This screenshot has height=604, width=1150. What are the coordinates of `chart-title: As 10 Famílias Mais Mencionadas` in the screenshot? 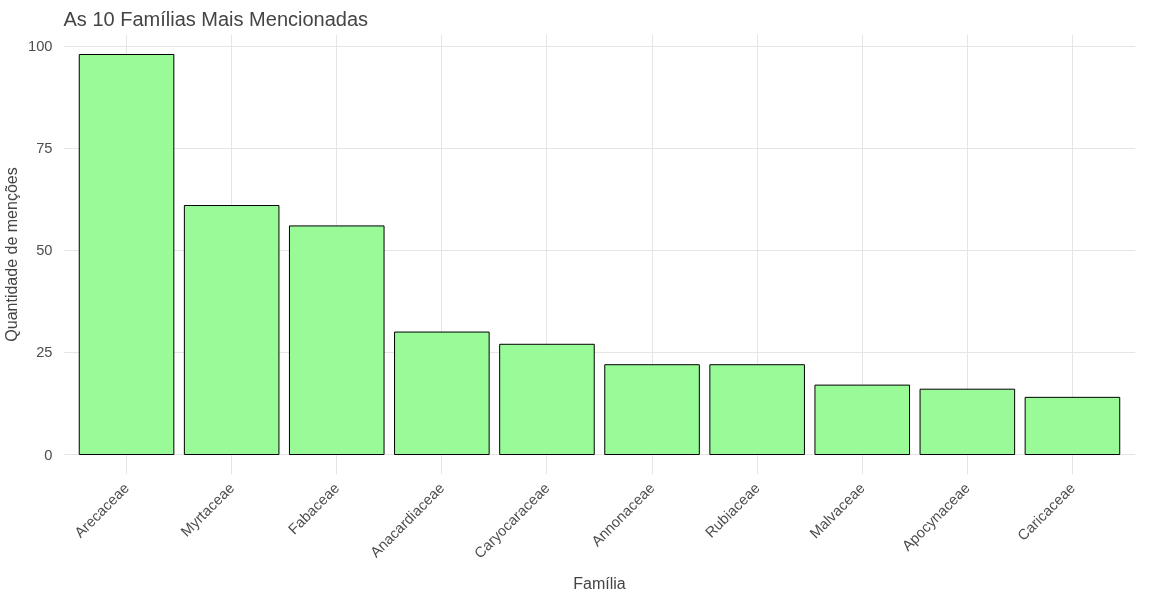 It's located at (216, 18).